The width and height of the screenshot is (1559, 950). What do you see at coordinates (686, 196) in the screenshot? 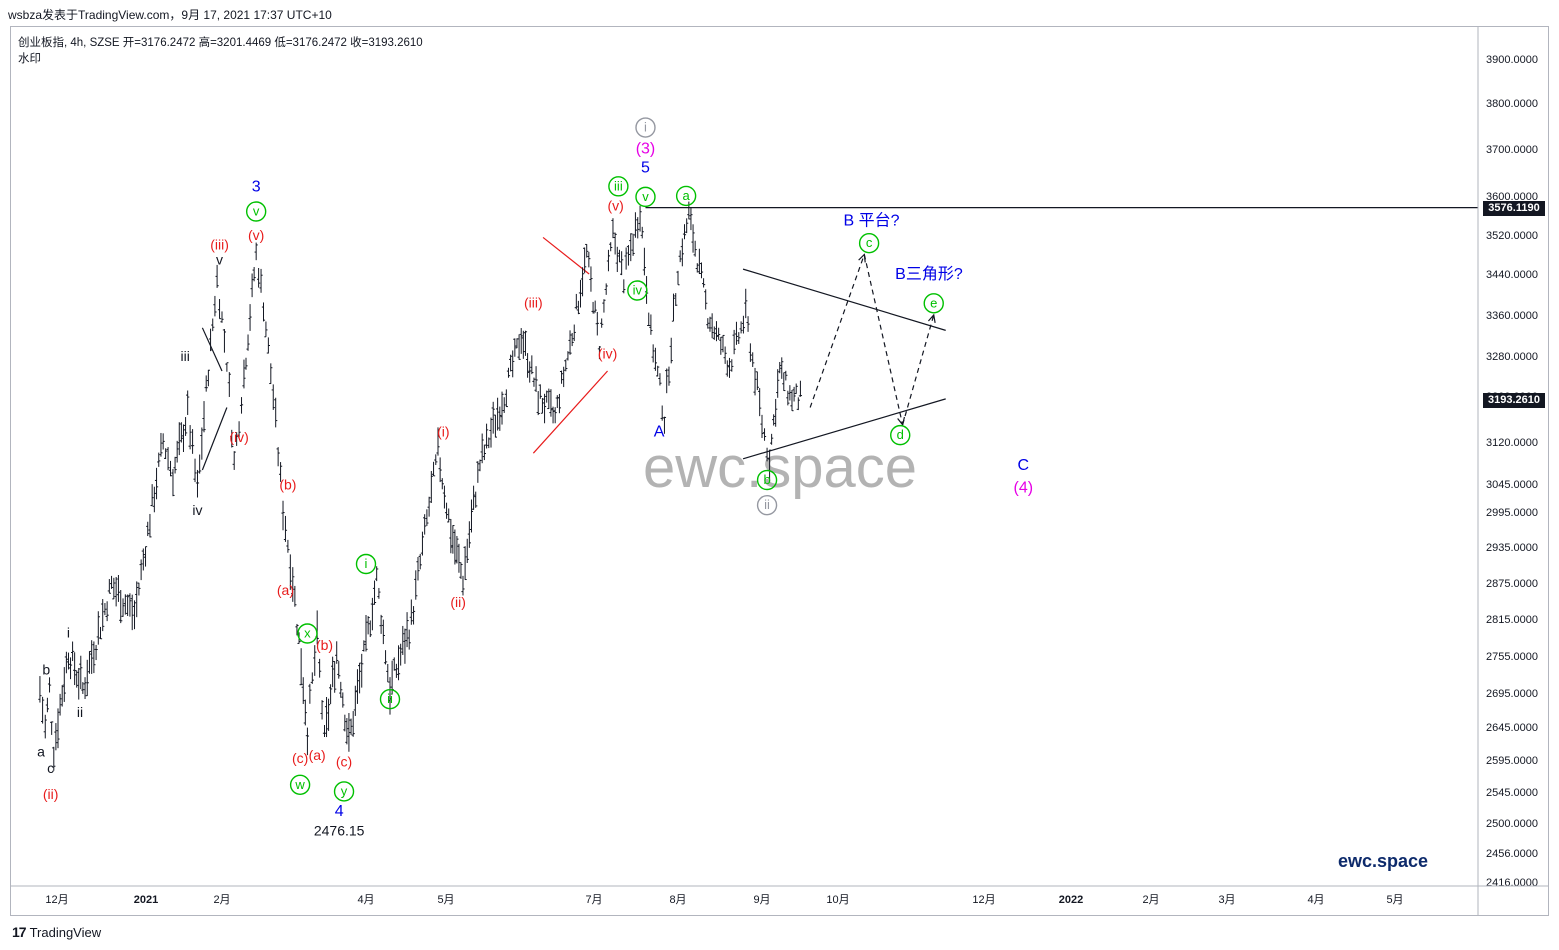
I see `wave-label-38: a` at bounding box center [686, 196].